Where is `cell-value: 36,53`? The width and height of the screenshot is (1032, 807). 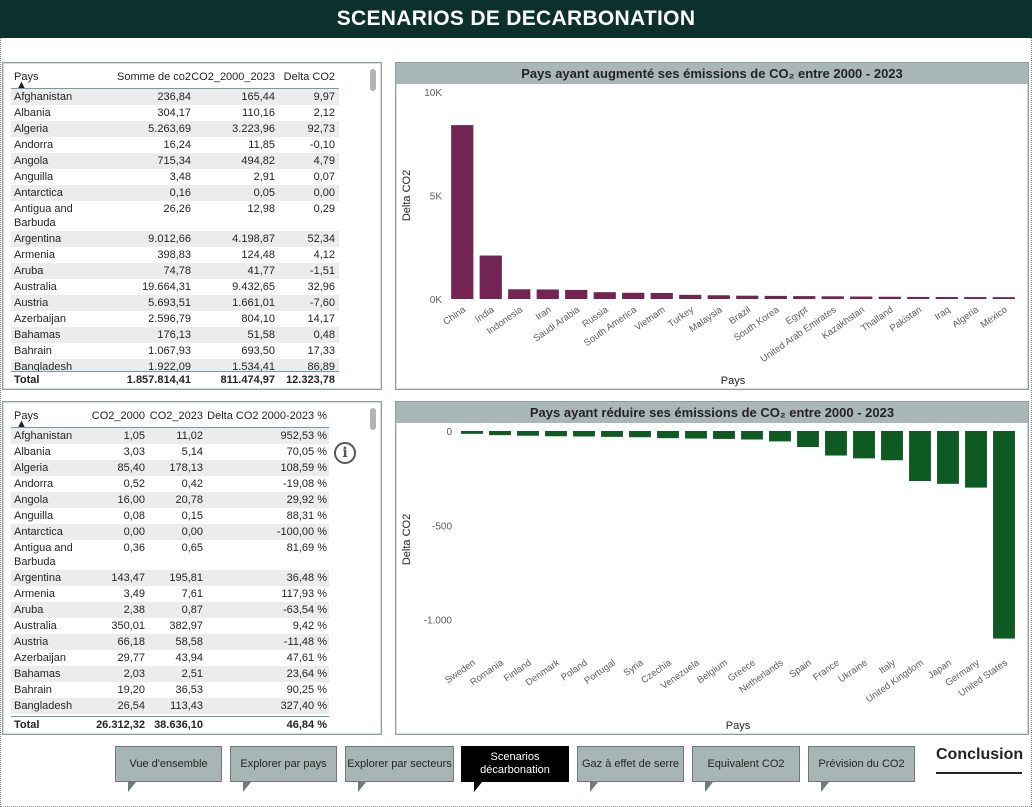 cell-value: 36,53 is located at coordinates (189, 690).